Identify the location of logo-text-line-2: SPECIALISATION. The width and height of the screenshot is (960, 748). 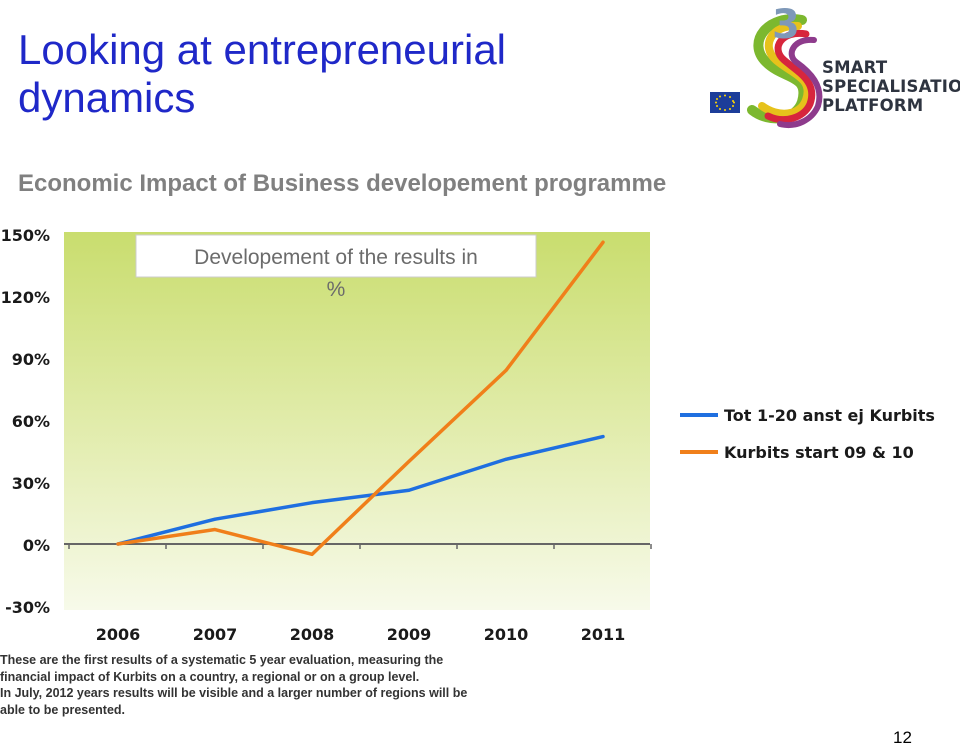
(891, 86).